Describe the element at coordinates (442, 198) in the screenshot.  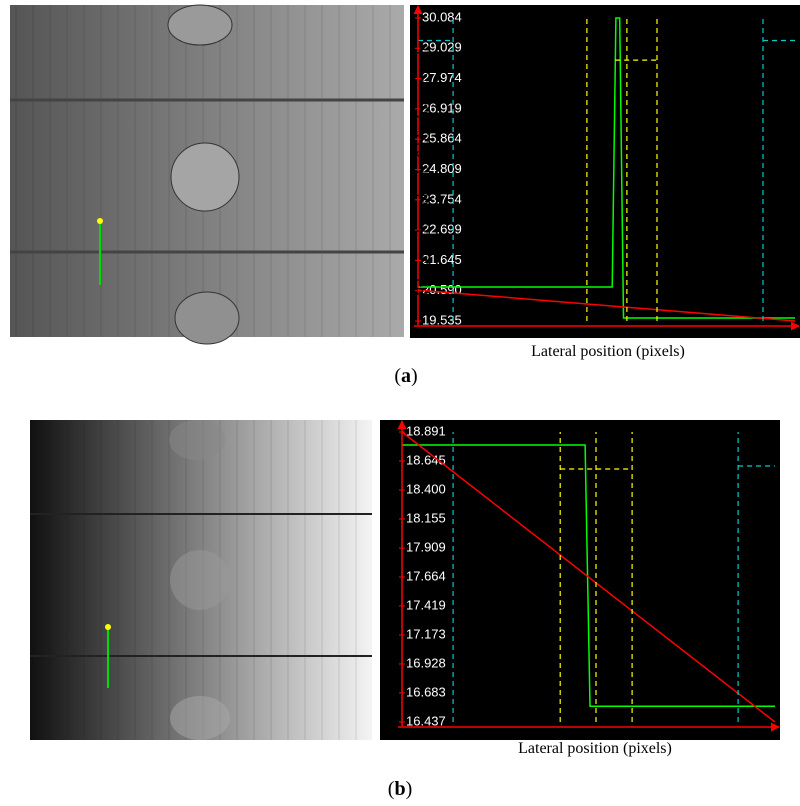
I see `y-tick-label: 23.754` at that location.